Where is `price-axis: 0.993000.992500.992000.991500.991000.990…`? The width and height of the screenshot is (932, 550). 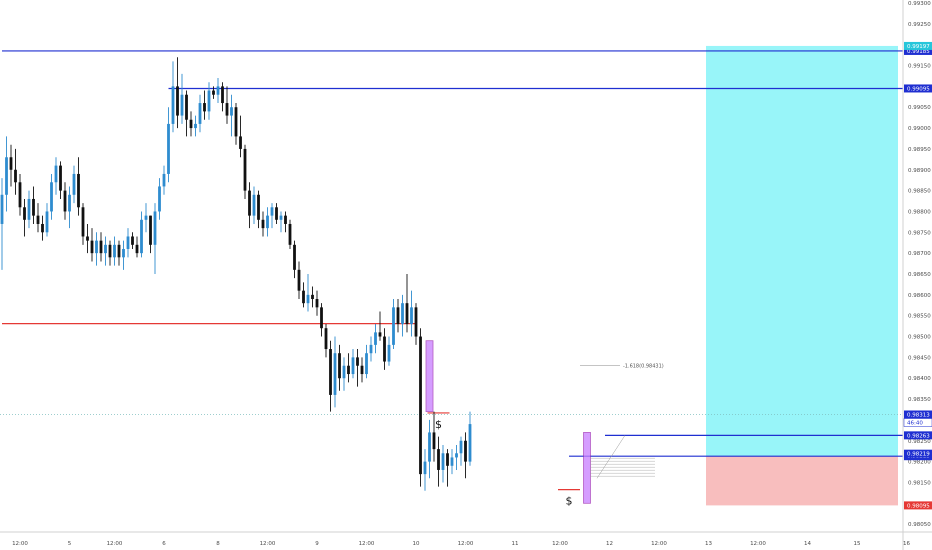
price-axis: 0.993000.992500.992000.991500.991000.990… is located at coordinates (919, 264).